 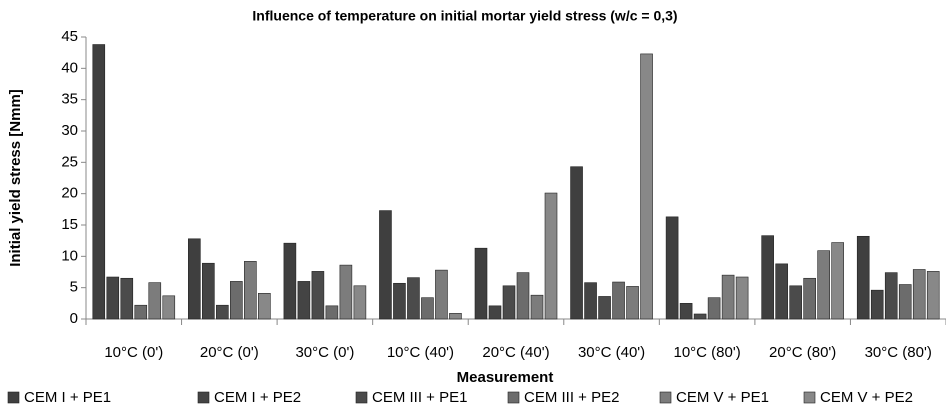 I want to click on x-tick-label: 20°C (80'), so click(x=802, y=352).